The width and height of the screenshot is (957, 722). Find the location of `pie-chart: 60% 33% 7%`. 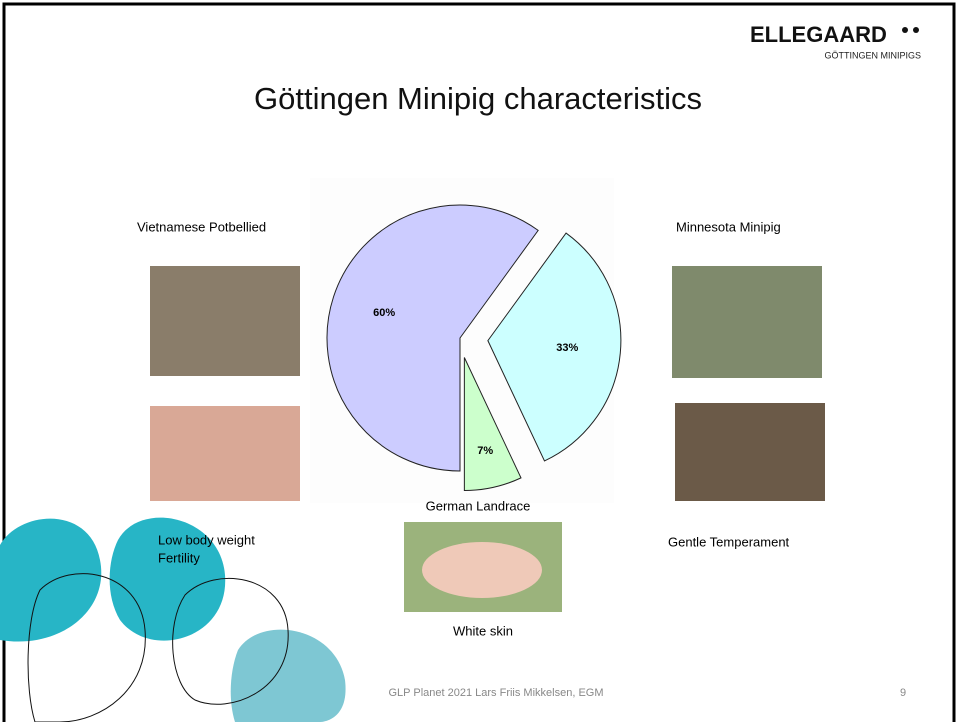

pie-chart: 60% 33% 7% is located at coordinates (474, 348).